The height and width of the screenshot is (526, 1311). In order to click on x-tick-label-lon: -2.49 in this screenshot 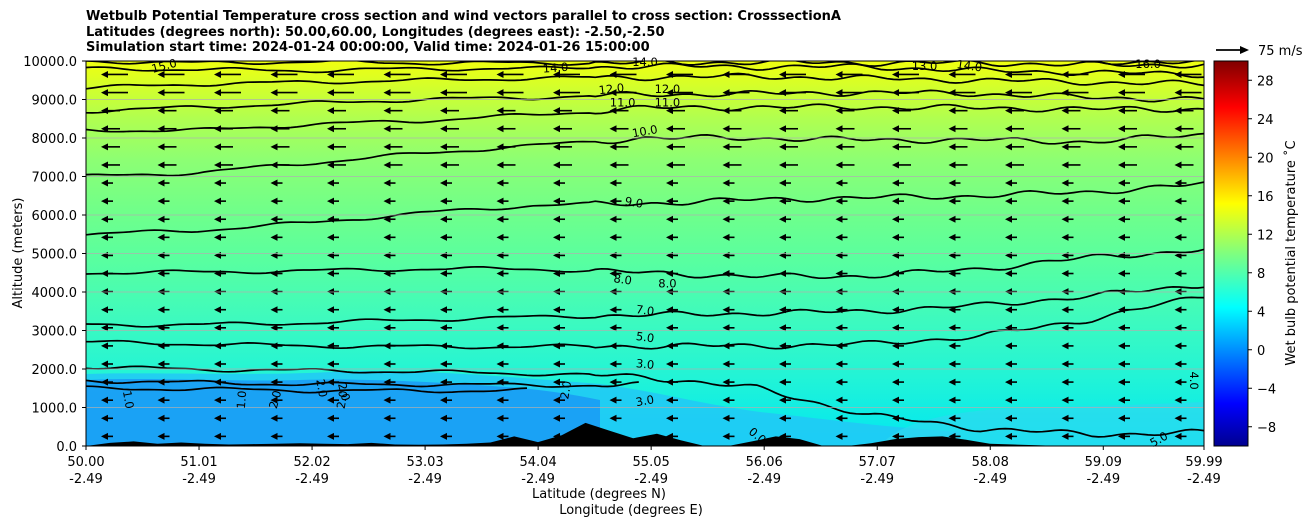, I will do `click(199, 479)`.